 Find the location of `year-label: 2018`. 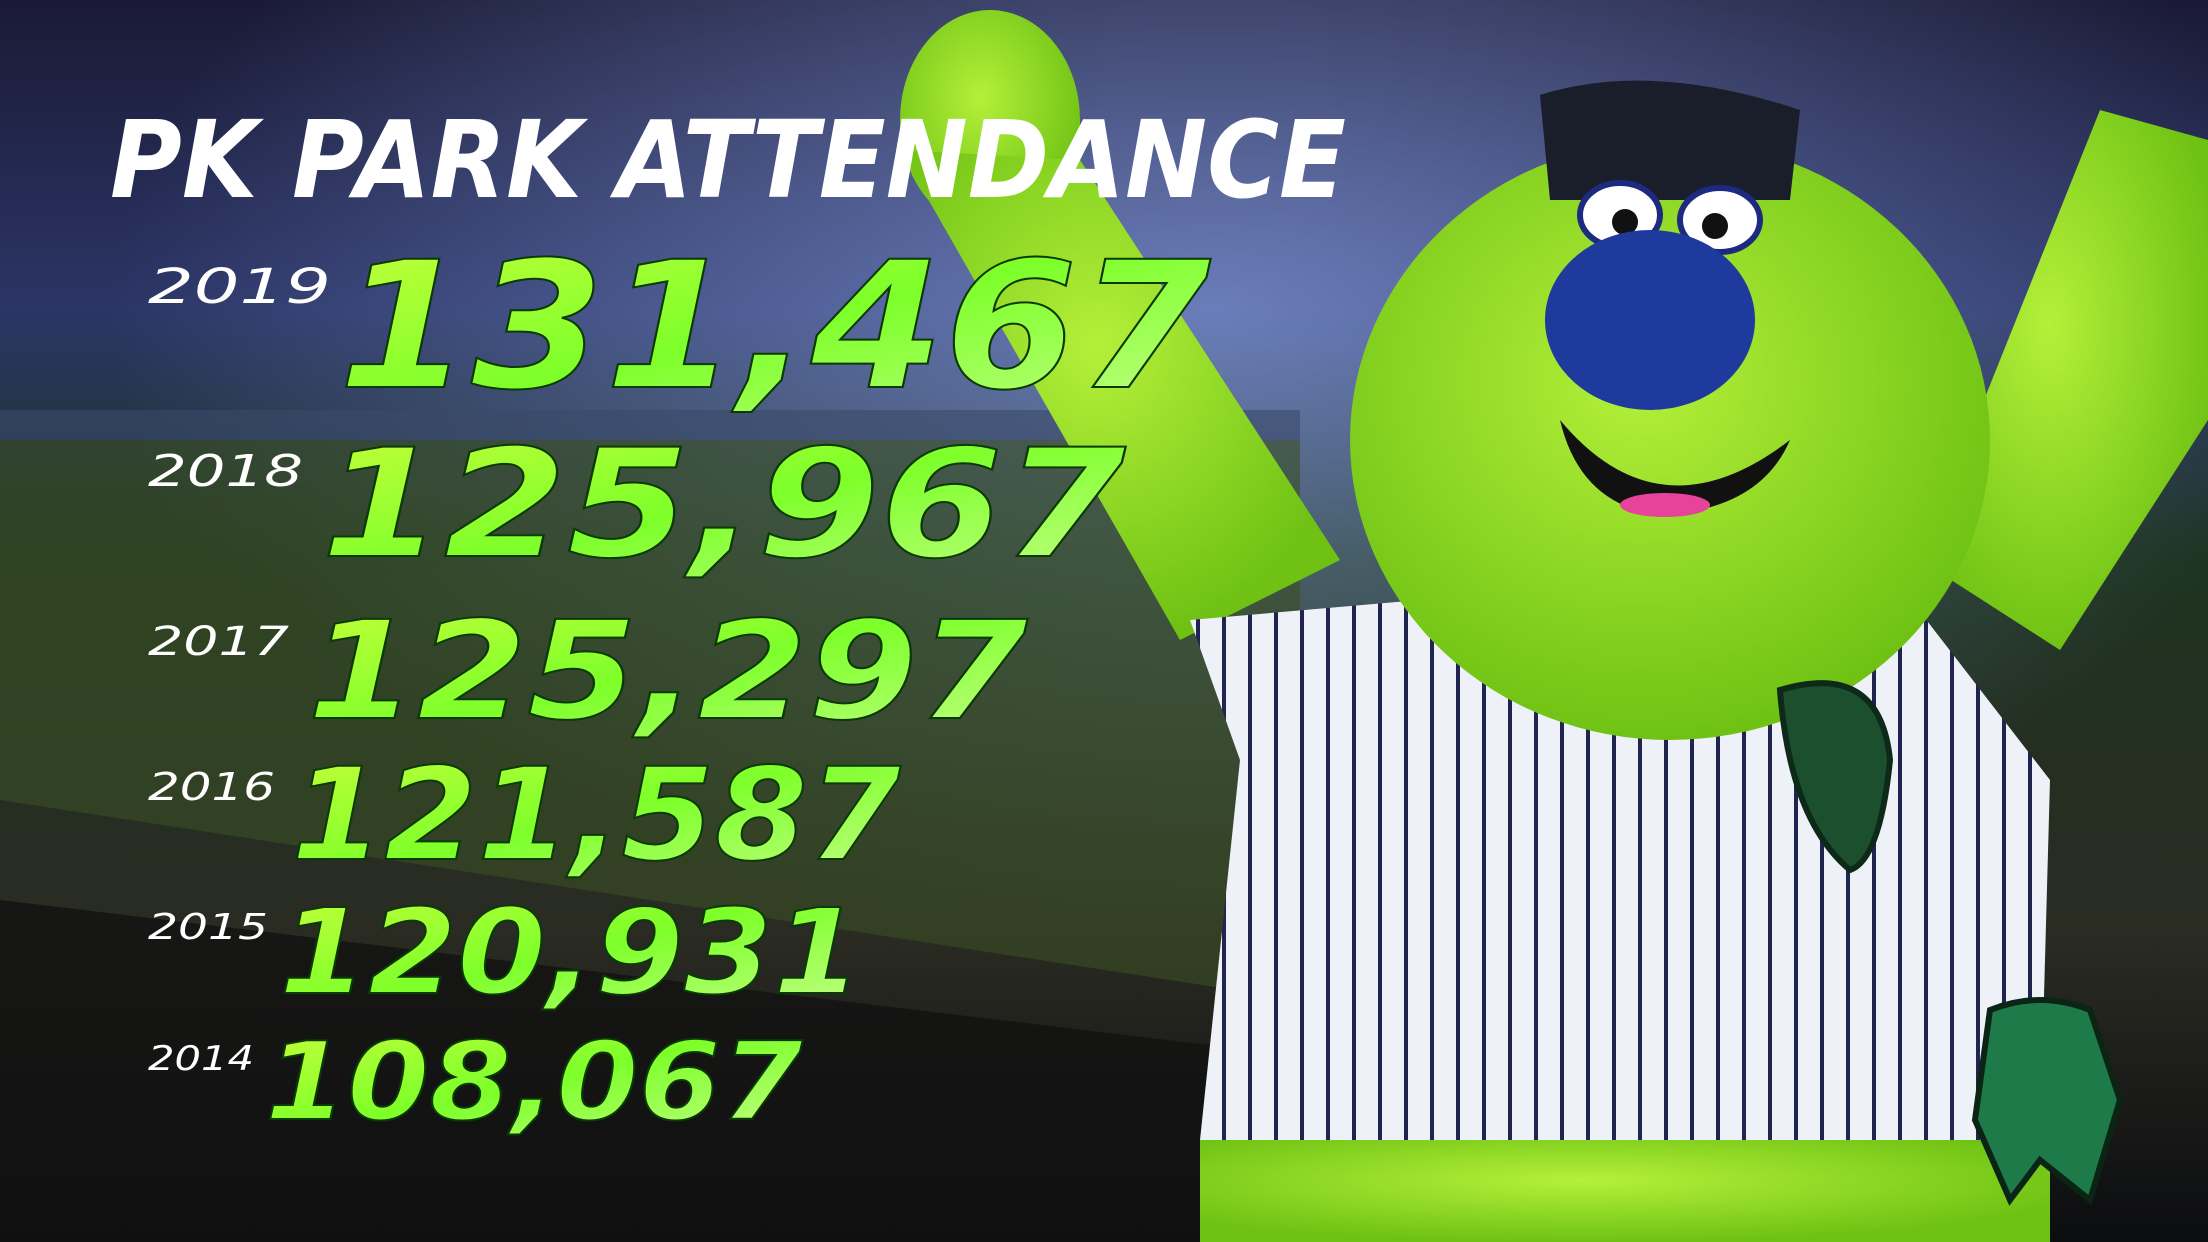

year-label: 2018 is located at coordinates (225, 471).